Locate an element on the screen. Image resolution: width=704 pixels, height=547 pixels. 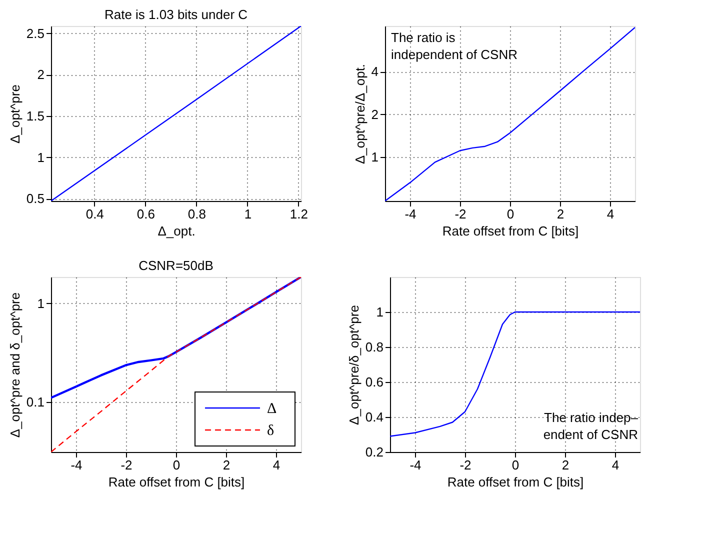
y-axis-title: Δ_opt^pre/δ_opt^pre is located at coordinates (354, 365).